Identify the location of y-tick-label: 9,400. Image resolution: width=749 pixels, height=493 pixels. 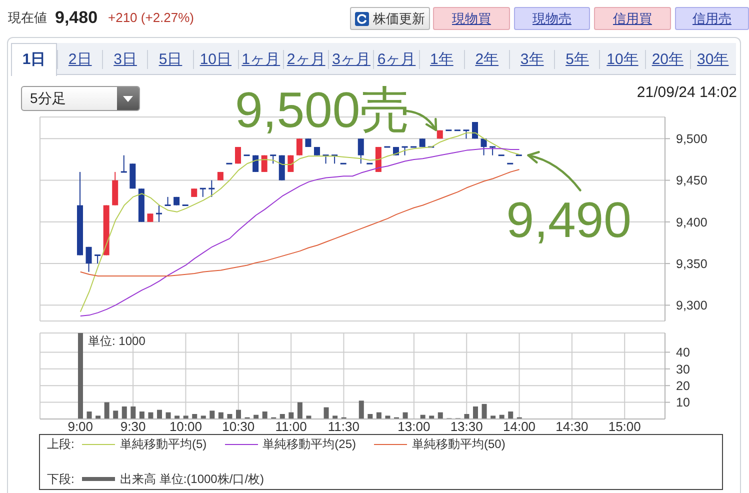
(692, 222).